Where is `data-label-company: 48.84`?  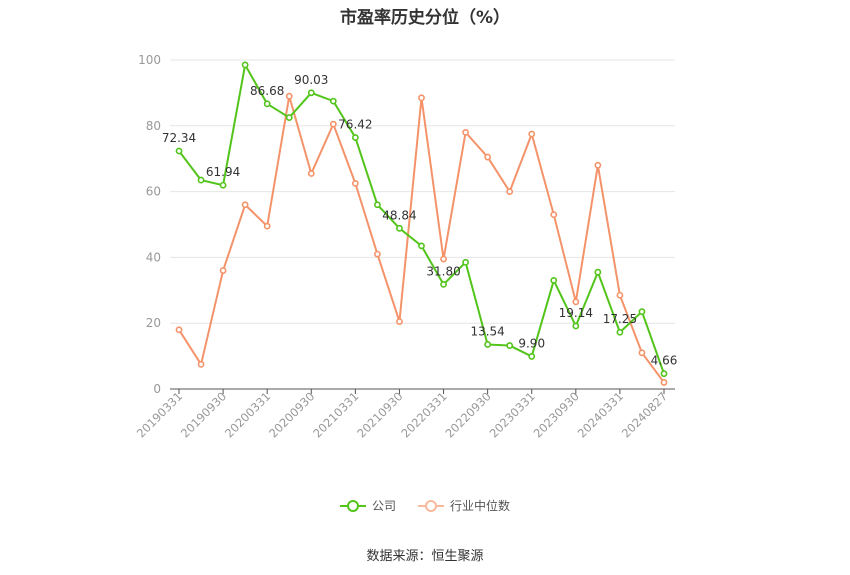
data-label-company: 48.84 is located at coordinates (399, 215).